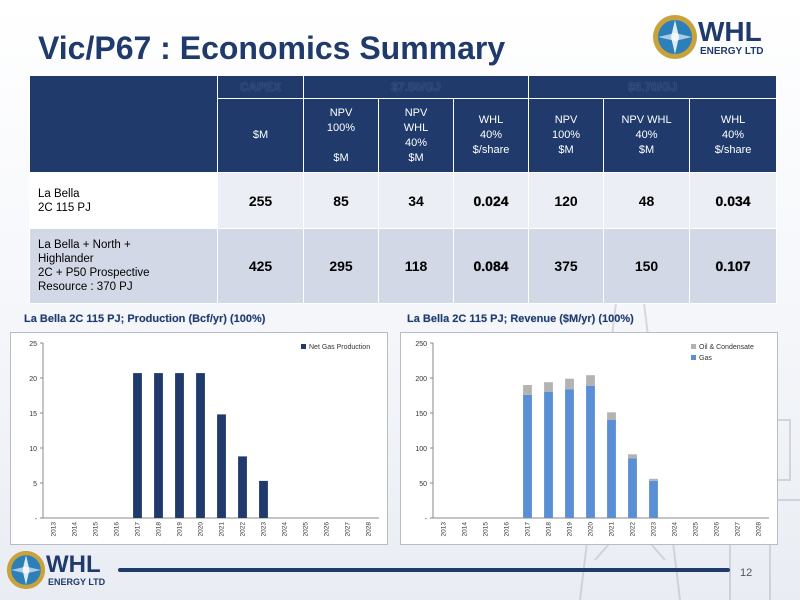  I want to click on table-cell: 85, so click(341, 200).